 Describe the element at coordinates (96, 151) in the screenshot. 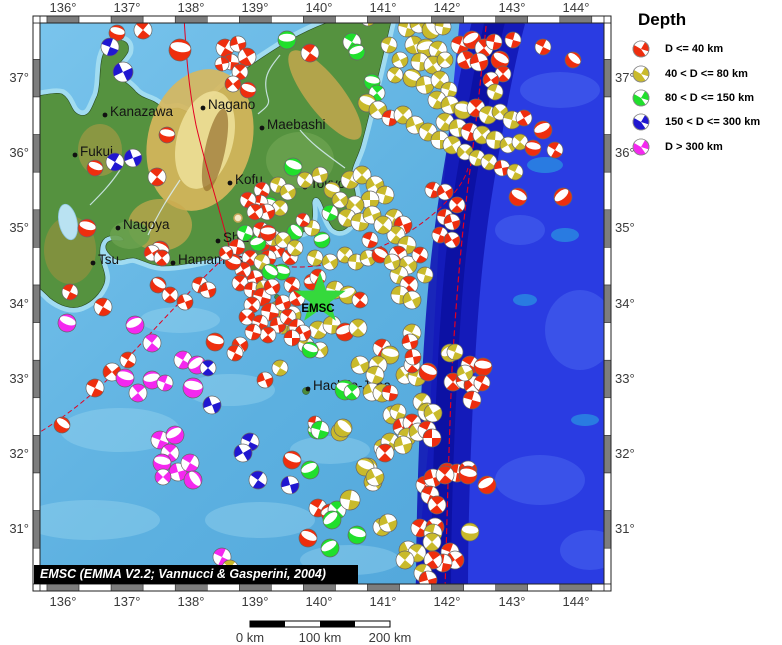

I see `city-label: Fukui` at that location.